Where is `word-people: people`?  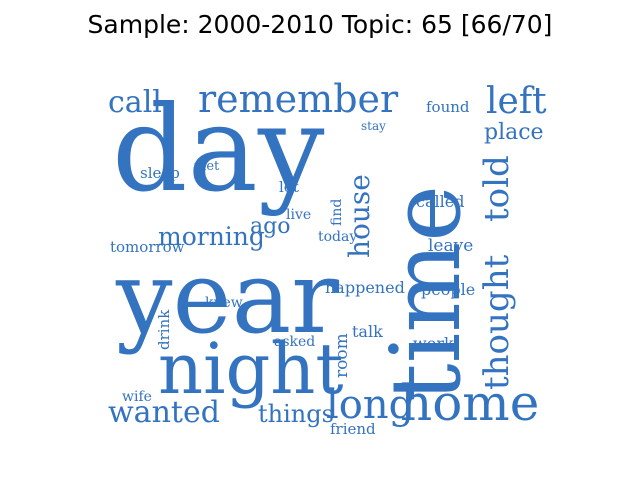
word-people: people is located at coordinates (448, 289).